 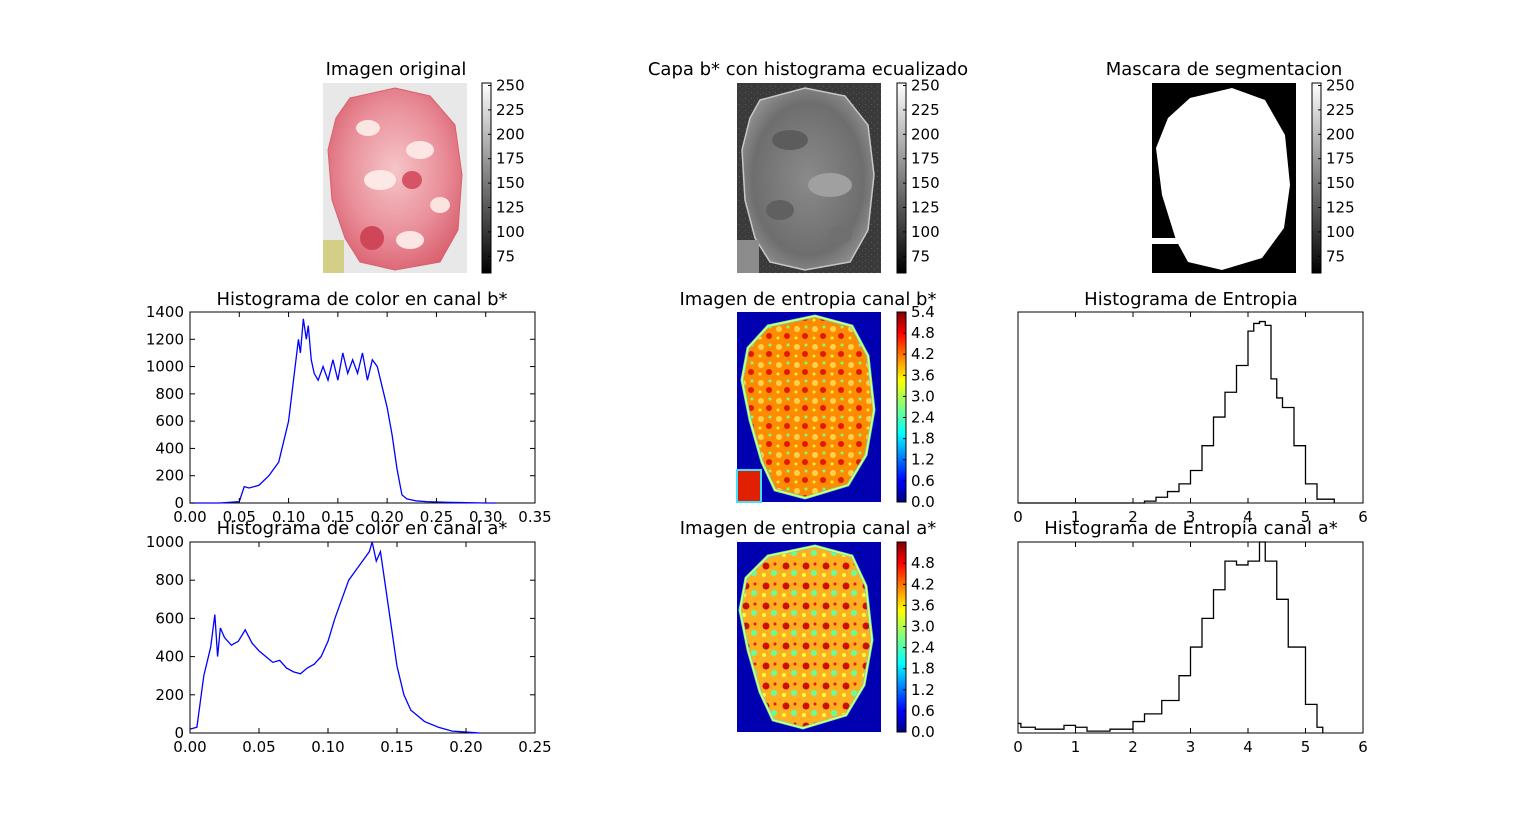 I want to click on hist-entropy-a-chart: 0 1 2 3 4 5 6, so click(x=1190, y=648).